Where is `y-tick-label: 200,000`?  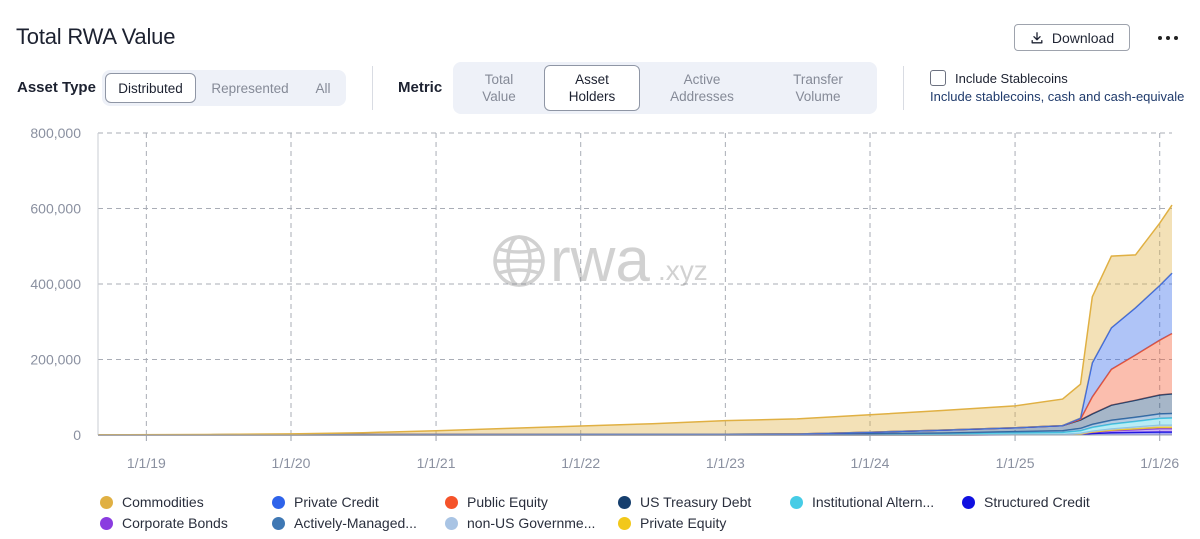 y-tick-label: 200,000 is located at coordinates (55, 360).